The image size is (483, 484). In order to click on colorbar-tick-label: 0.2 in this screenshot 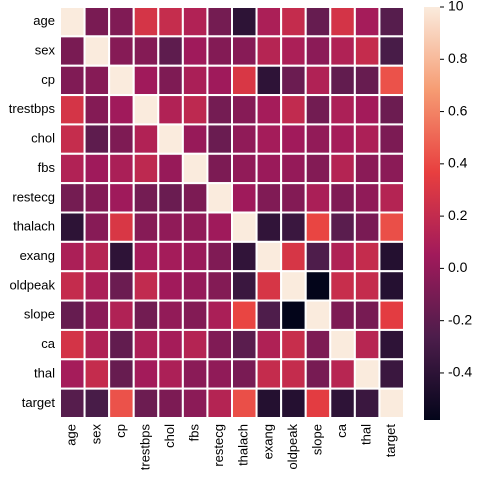, I will do `click(458, 215)`.